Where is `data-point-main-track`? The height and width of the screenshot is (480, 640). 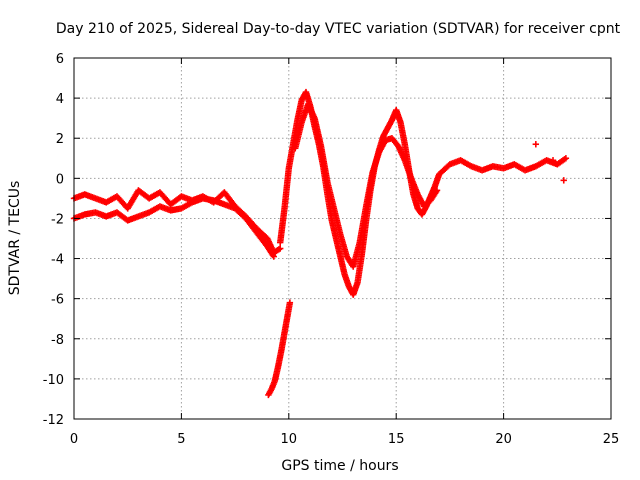 data-point-main-track is located at coordinates (566, 158).